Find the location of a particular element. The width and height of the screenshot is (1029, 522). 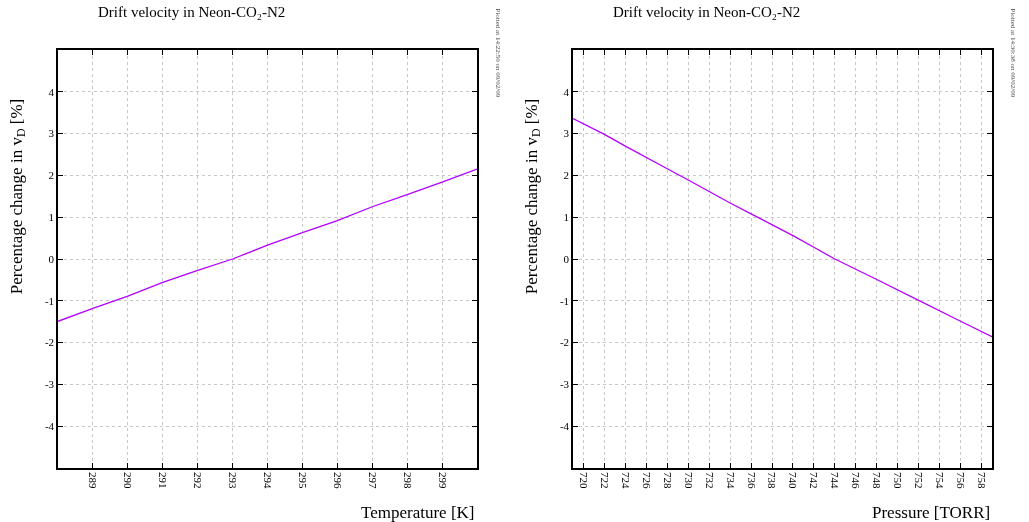

x-tick-label: 736 is located at coordinates (751, 480).